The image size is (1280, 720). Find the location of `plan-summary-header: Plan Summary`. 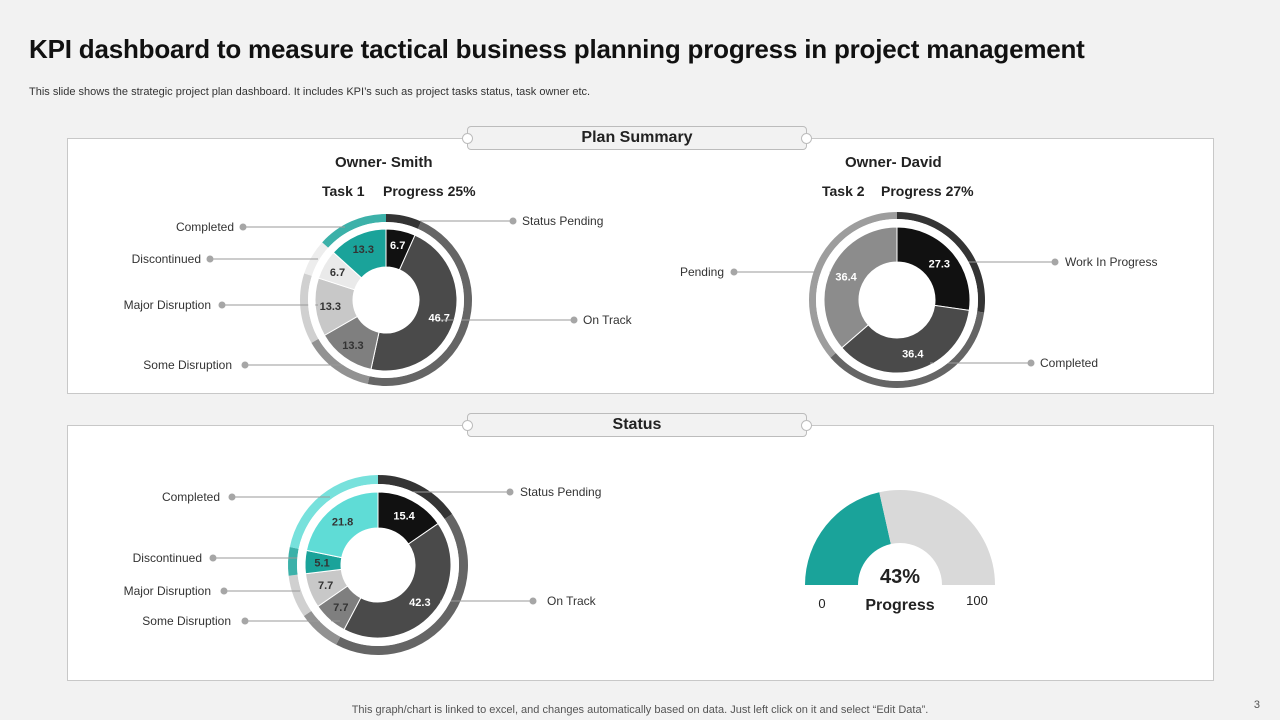

plan-summary-header: Plan Summary is located at coordinates (637, 138).